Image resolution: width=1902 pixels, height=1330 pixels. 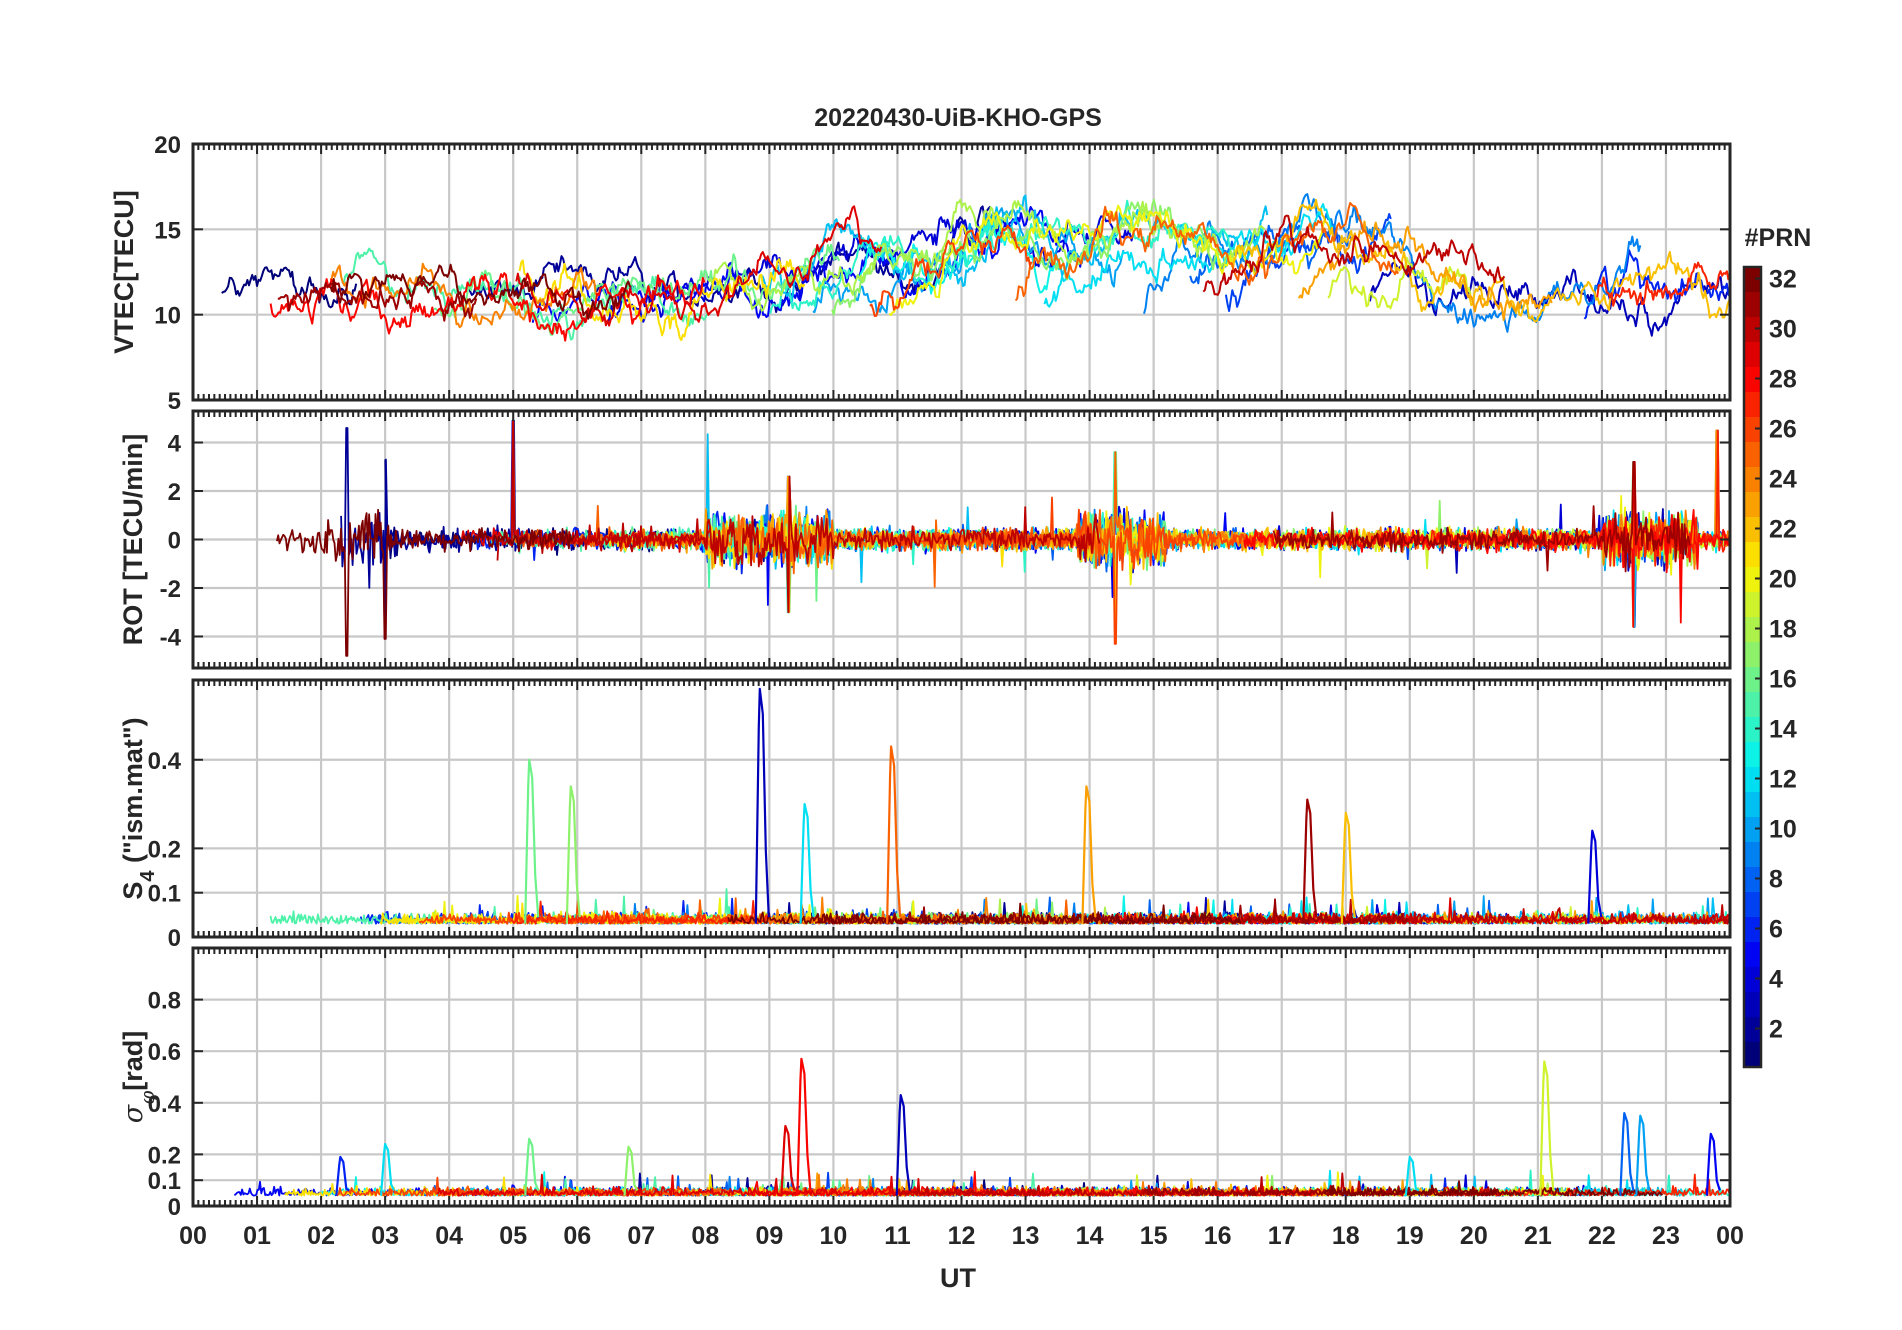 I want to click on colorbar-tick-label: 30, so click(x=1783, y=330).